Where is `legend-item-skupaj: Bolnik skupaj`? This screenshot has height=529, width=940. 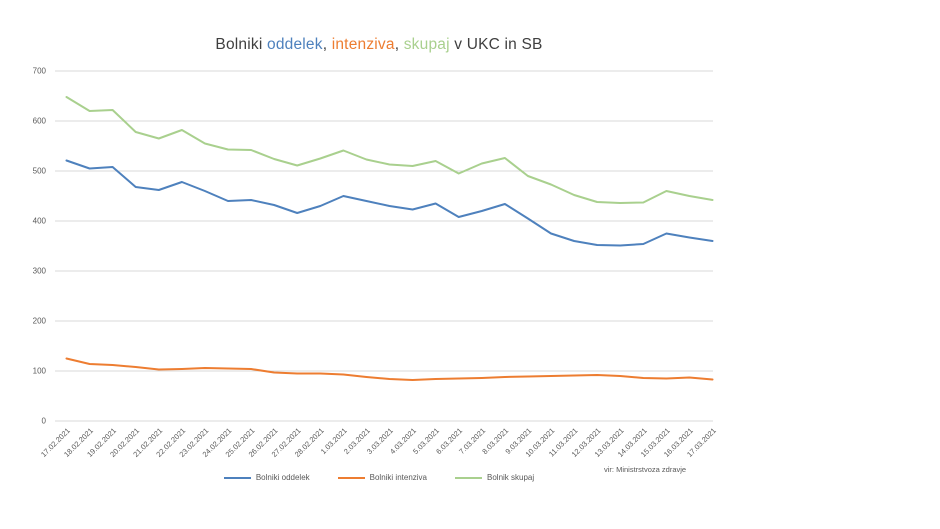
legend-item-skupaj: Bolnik skupaj is located at coordinates (494, 477).